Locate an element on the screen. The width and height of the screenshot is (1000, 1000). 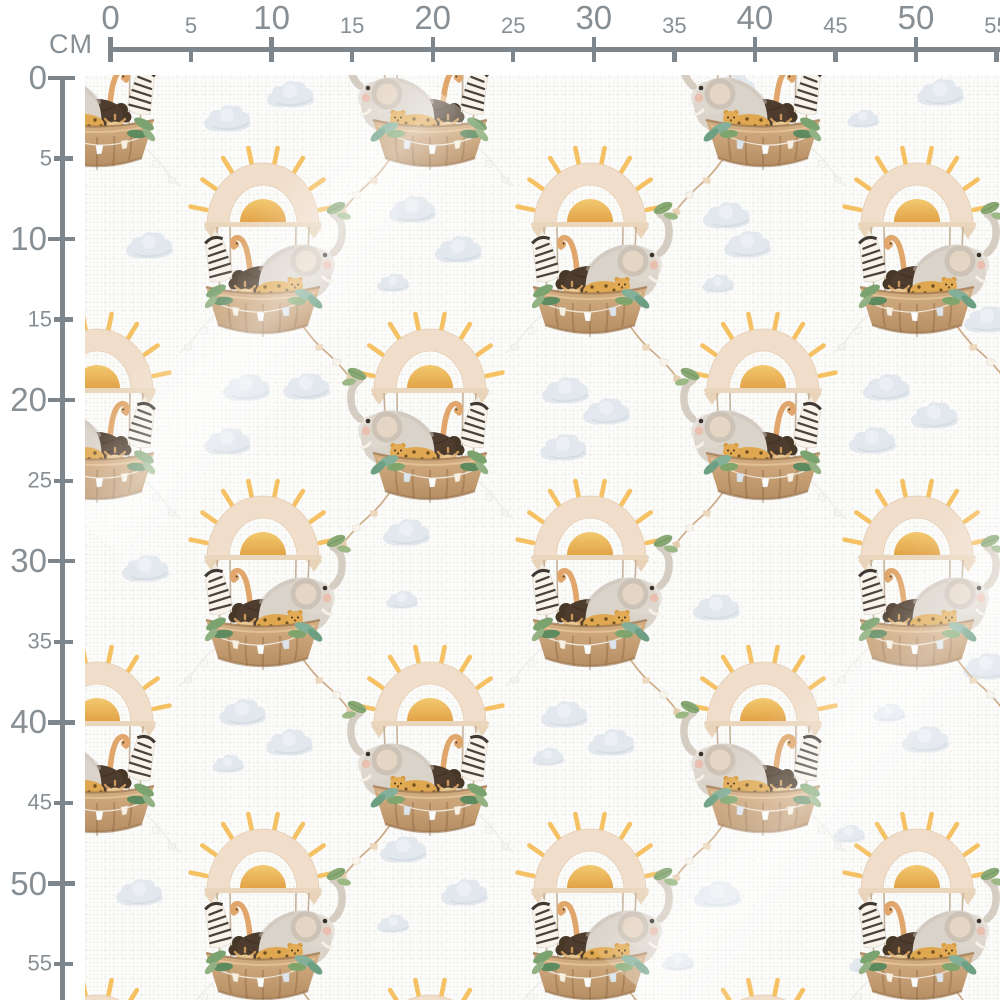
ruler-top-tick-label: 40 is located at coordinates (755, 18).